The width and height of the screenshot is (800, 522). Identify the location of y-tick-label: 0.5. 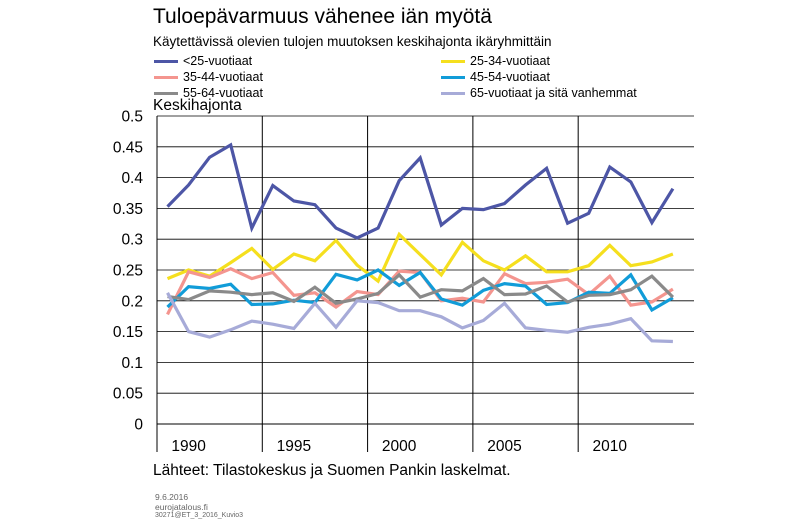
(132, 117).